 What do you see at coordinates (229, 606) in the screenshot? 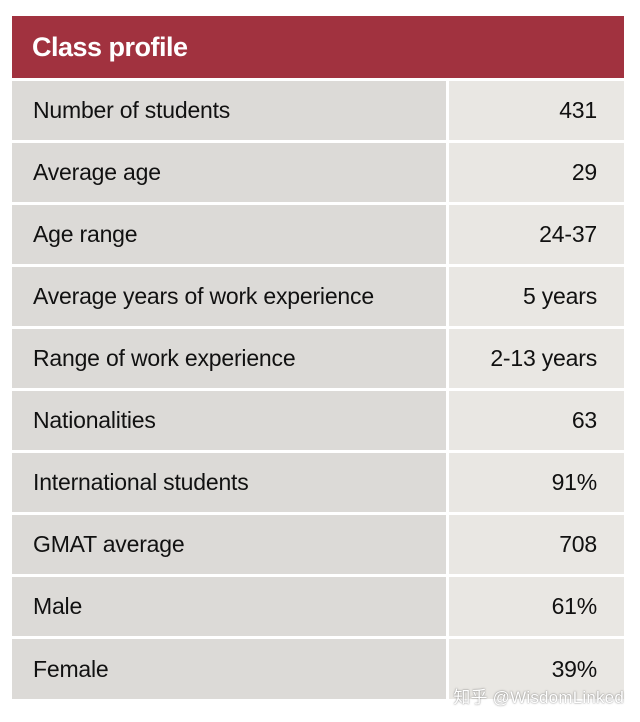
I see `row-label: Male` at bounding box center [229, 606].